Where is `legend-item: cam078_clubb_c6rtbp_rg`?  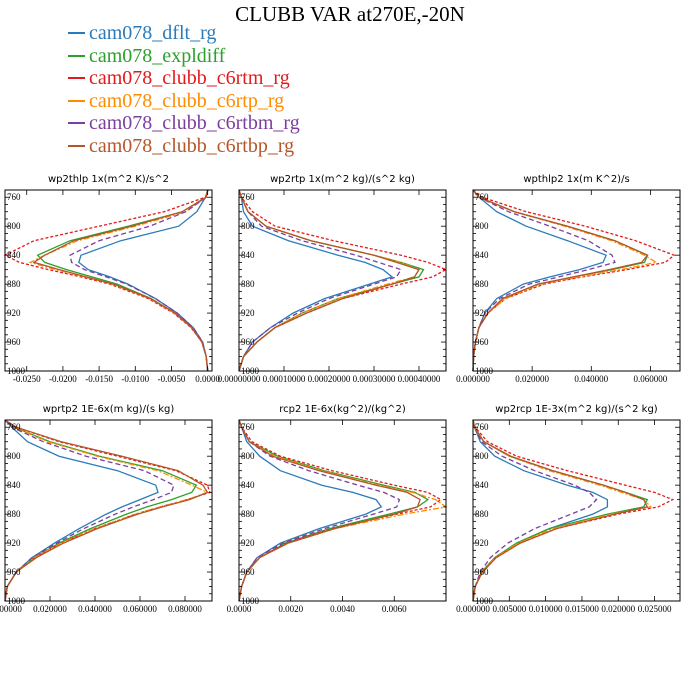 legend-item: cam078_clubb_c6rtbp_rg is located at coordinates (184, 146).